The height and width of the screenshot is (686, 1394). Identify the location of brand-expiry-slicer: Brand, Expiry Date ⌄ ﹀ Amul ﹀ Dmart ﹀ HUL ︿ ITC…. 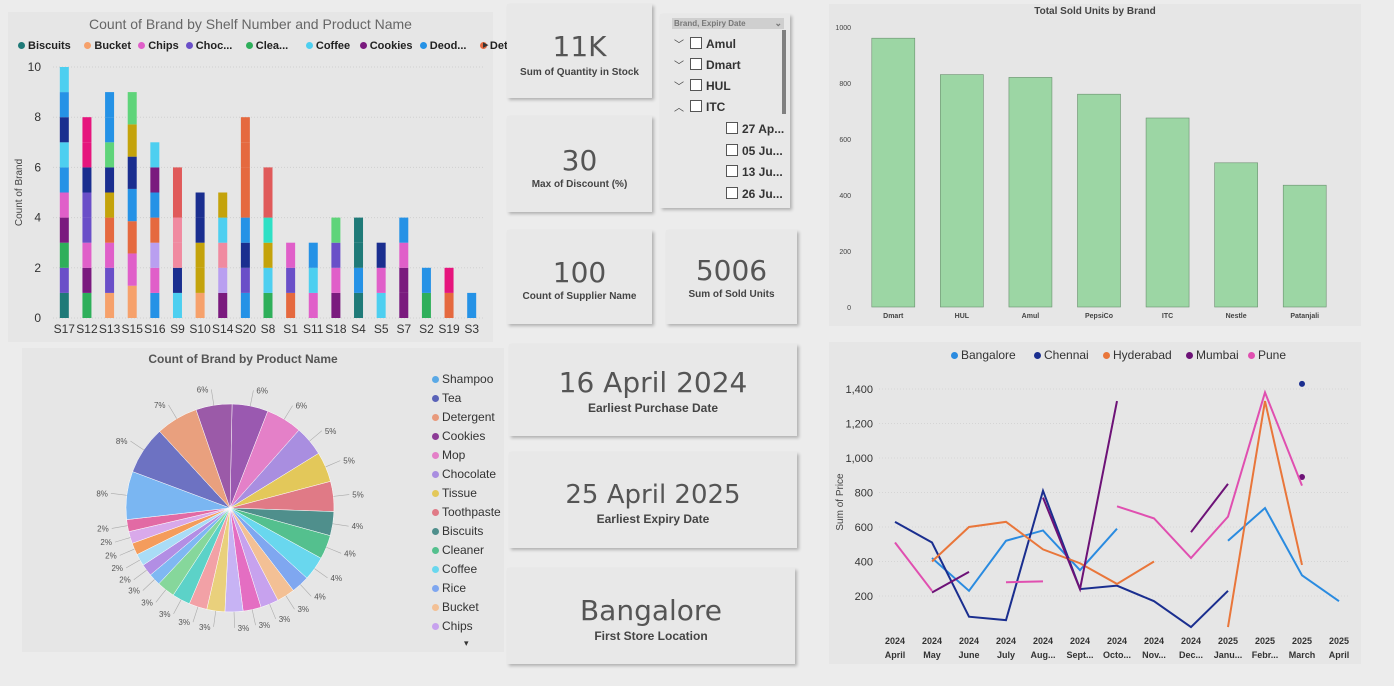
(725, 111).